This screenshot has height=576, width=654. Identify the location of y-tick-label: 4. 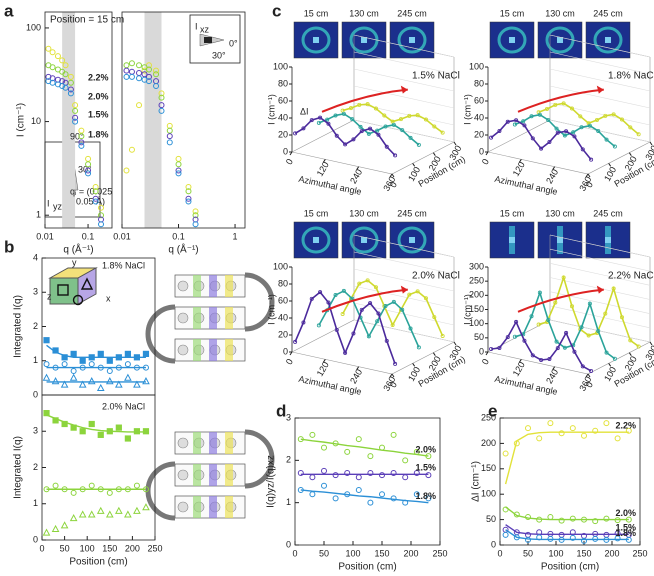
(35, 257).